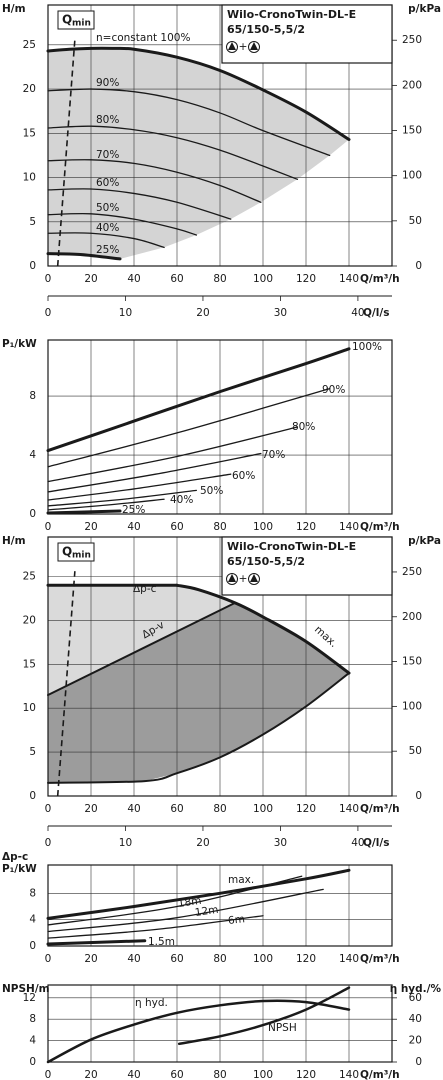 The image size is (443, 1080). Describe the element at coordinates (206, 911) in the screenshot. I see `curve-label: 12m` at that location.